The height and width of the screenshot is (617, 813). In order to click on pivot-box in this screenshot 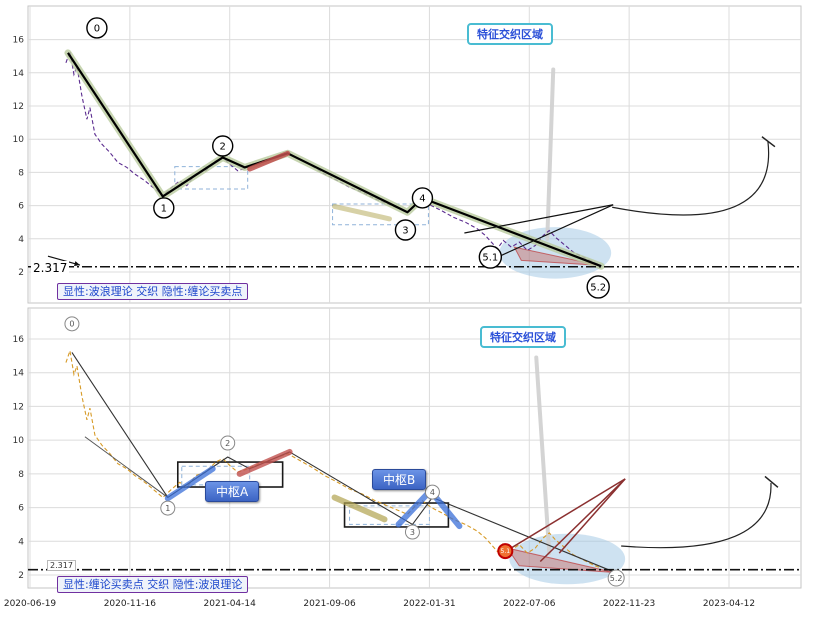, I will do `click(380, 214)`.